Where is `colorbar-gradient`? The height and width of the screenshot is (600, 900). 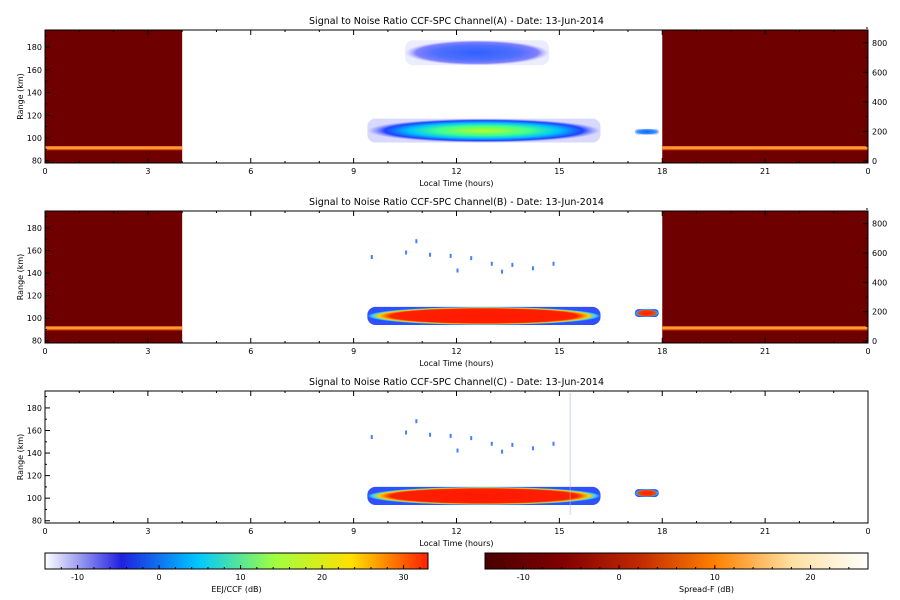 colorbar-gradient is located at coordinates (236, 561).